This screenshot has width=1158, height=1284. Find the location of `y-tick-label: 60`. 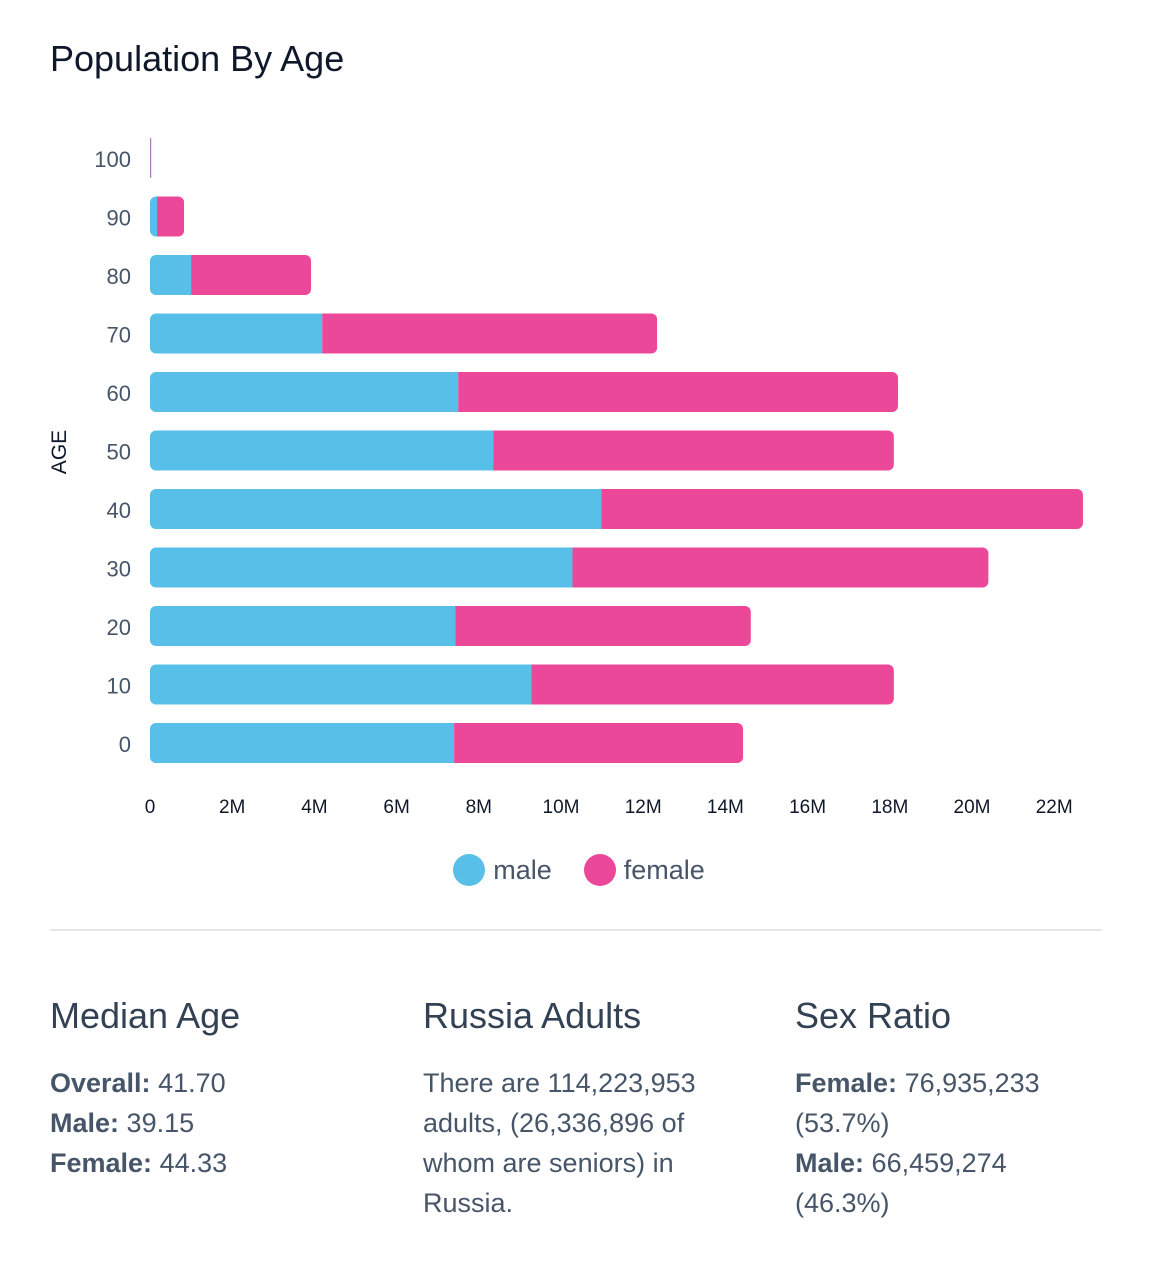

y-tick-label: 60 is located at coordinates (119, 393).